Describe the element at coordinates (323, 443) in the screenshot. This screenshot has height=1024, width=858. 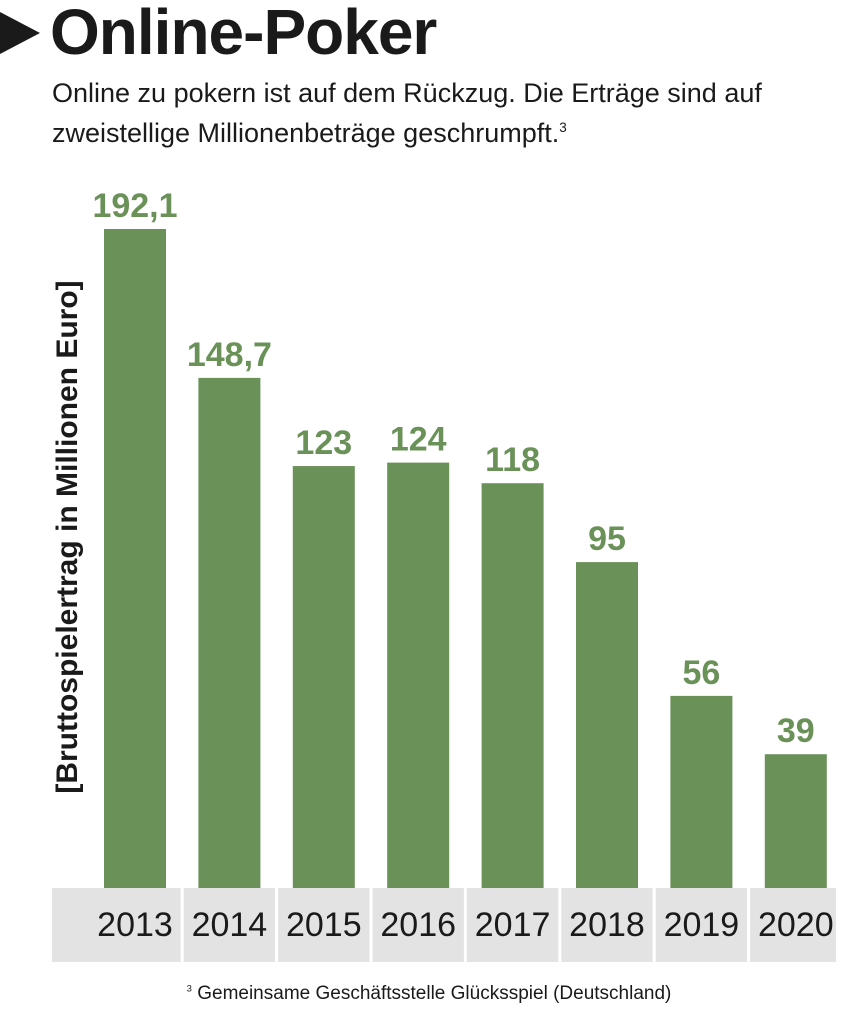
I see `value-label-2015: 123` at that location.